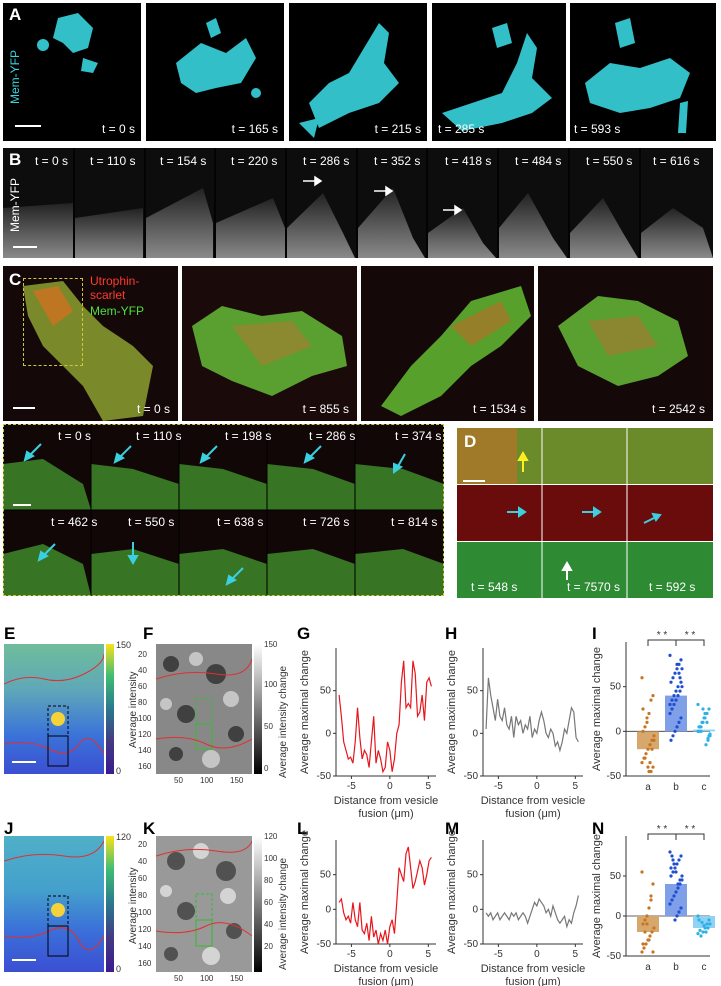  I want to click on y-ticks-k: 20 40 60 80 100 120 140 160, so click(146, 907).